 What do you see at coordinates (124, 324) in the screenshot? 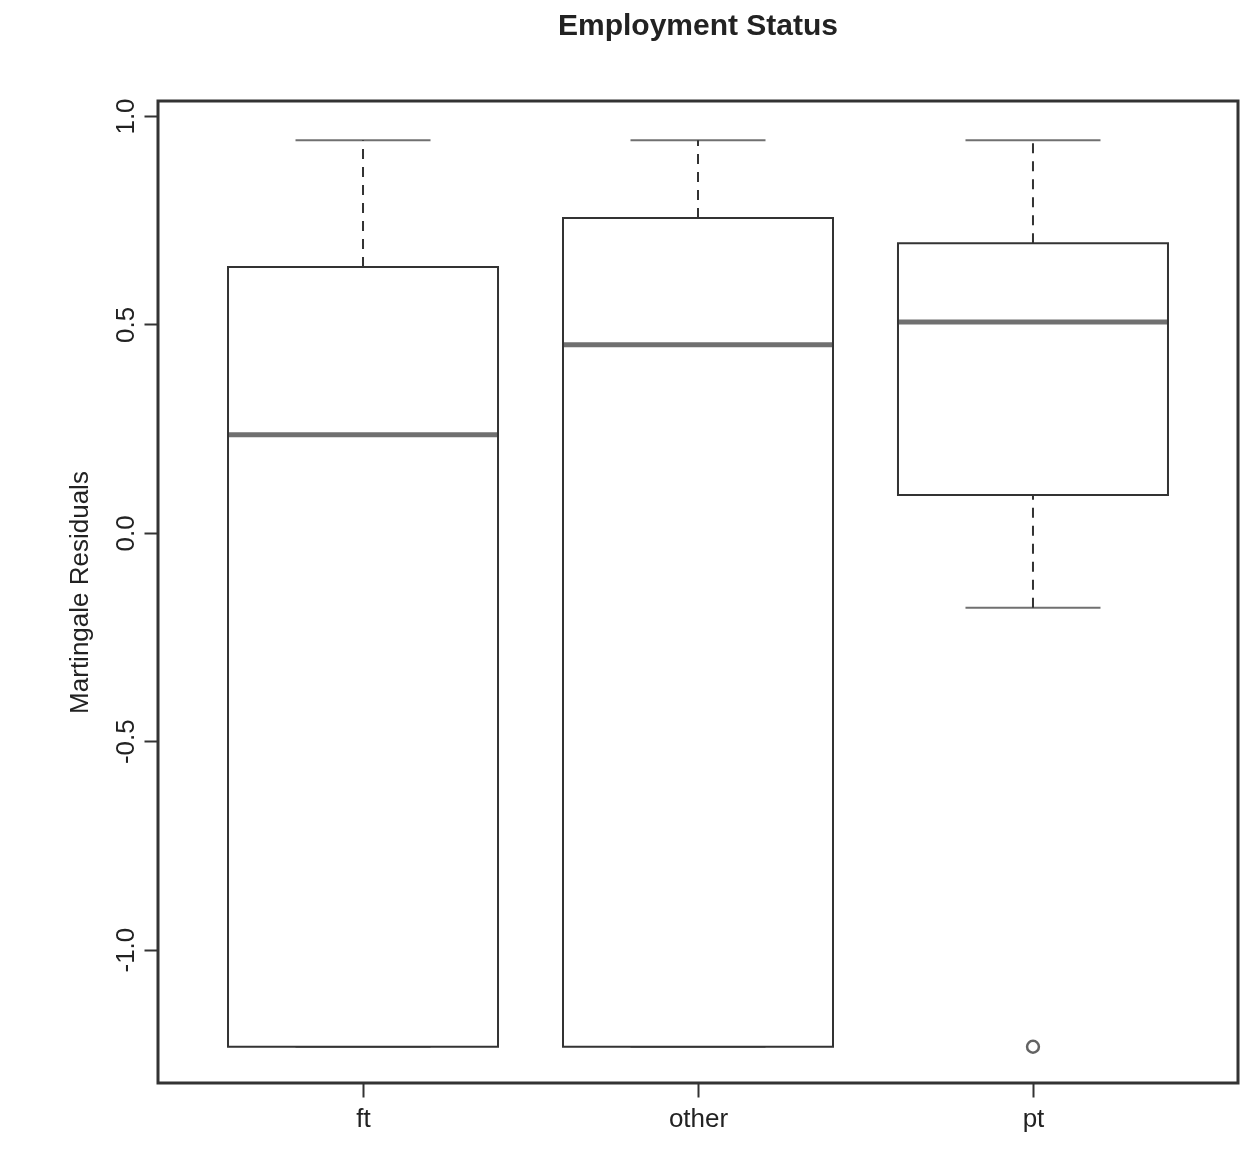
I see `y-tick-label: 0.5` at bounding box center [124, 324].